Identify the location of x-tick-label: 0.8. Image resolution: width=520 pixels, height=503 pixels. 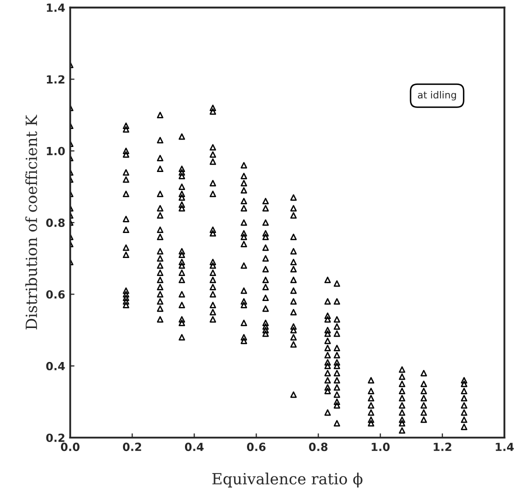
(318, 447).